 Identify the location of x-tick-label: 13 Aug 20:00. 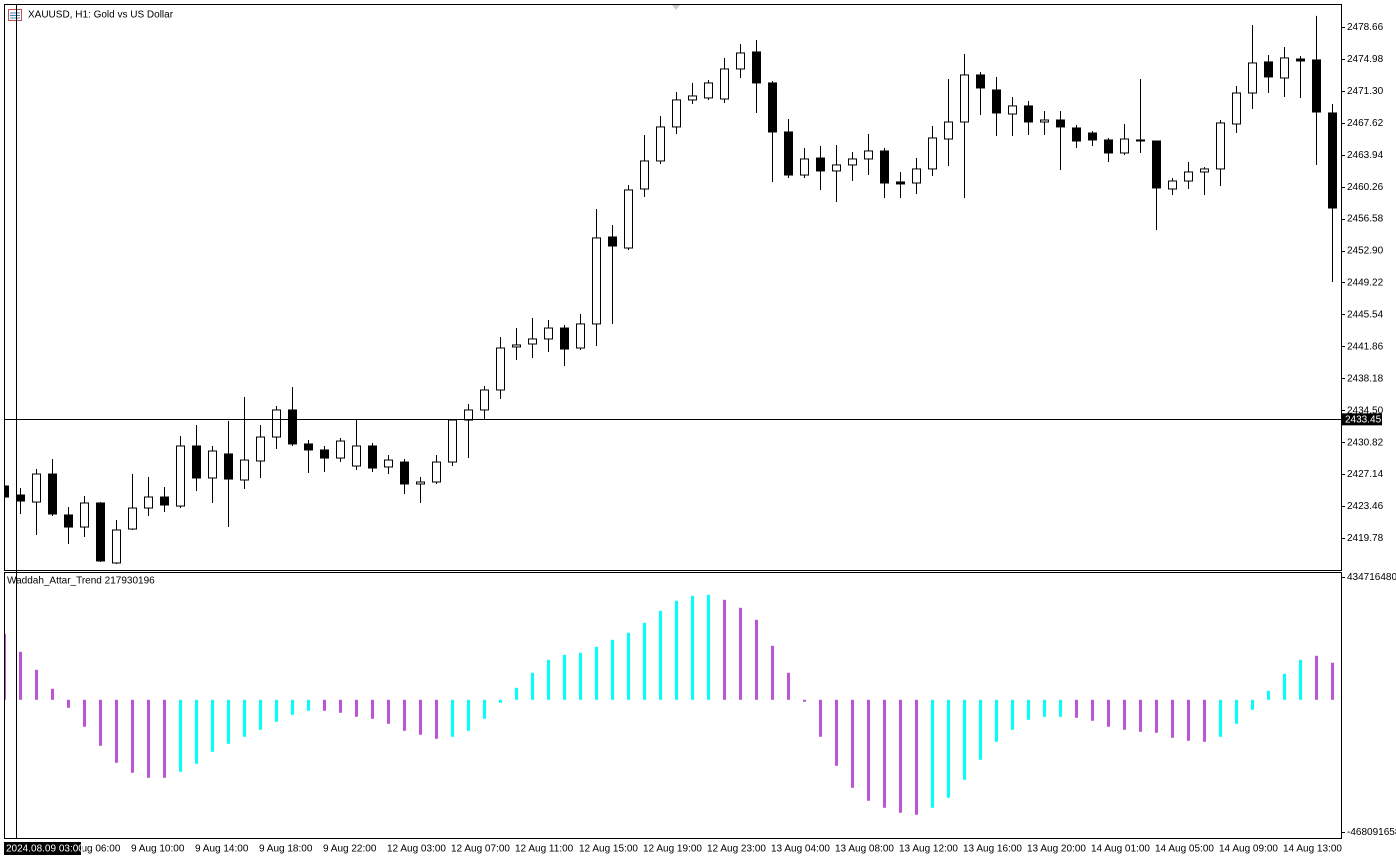
(1056, 849).